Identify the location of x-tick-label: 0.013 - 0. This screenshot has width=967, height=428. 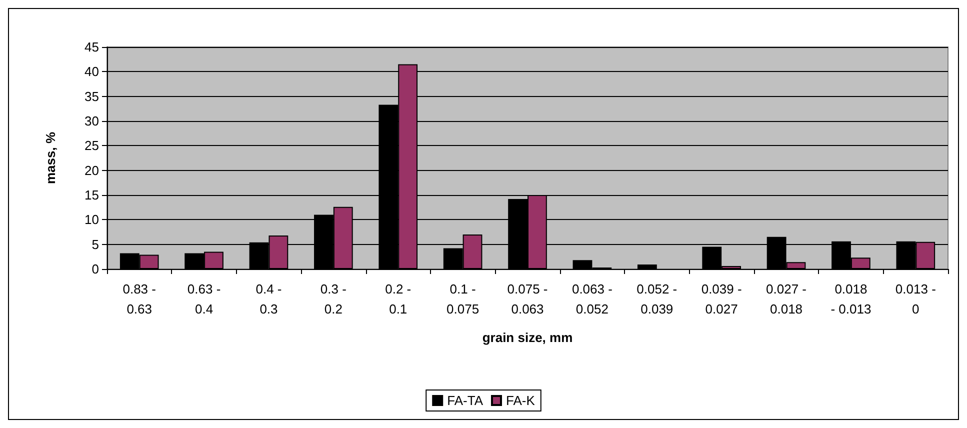
(915, 299).